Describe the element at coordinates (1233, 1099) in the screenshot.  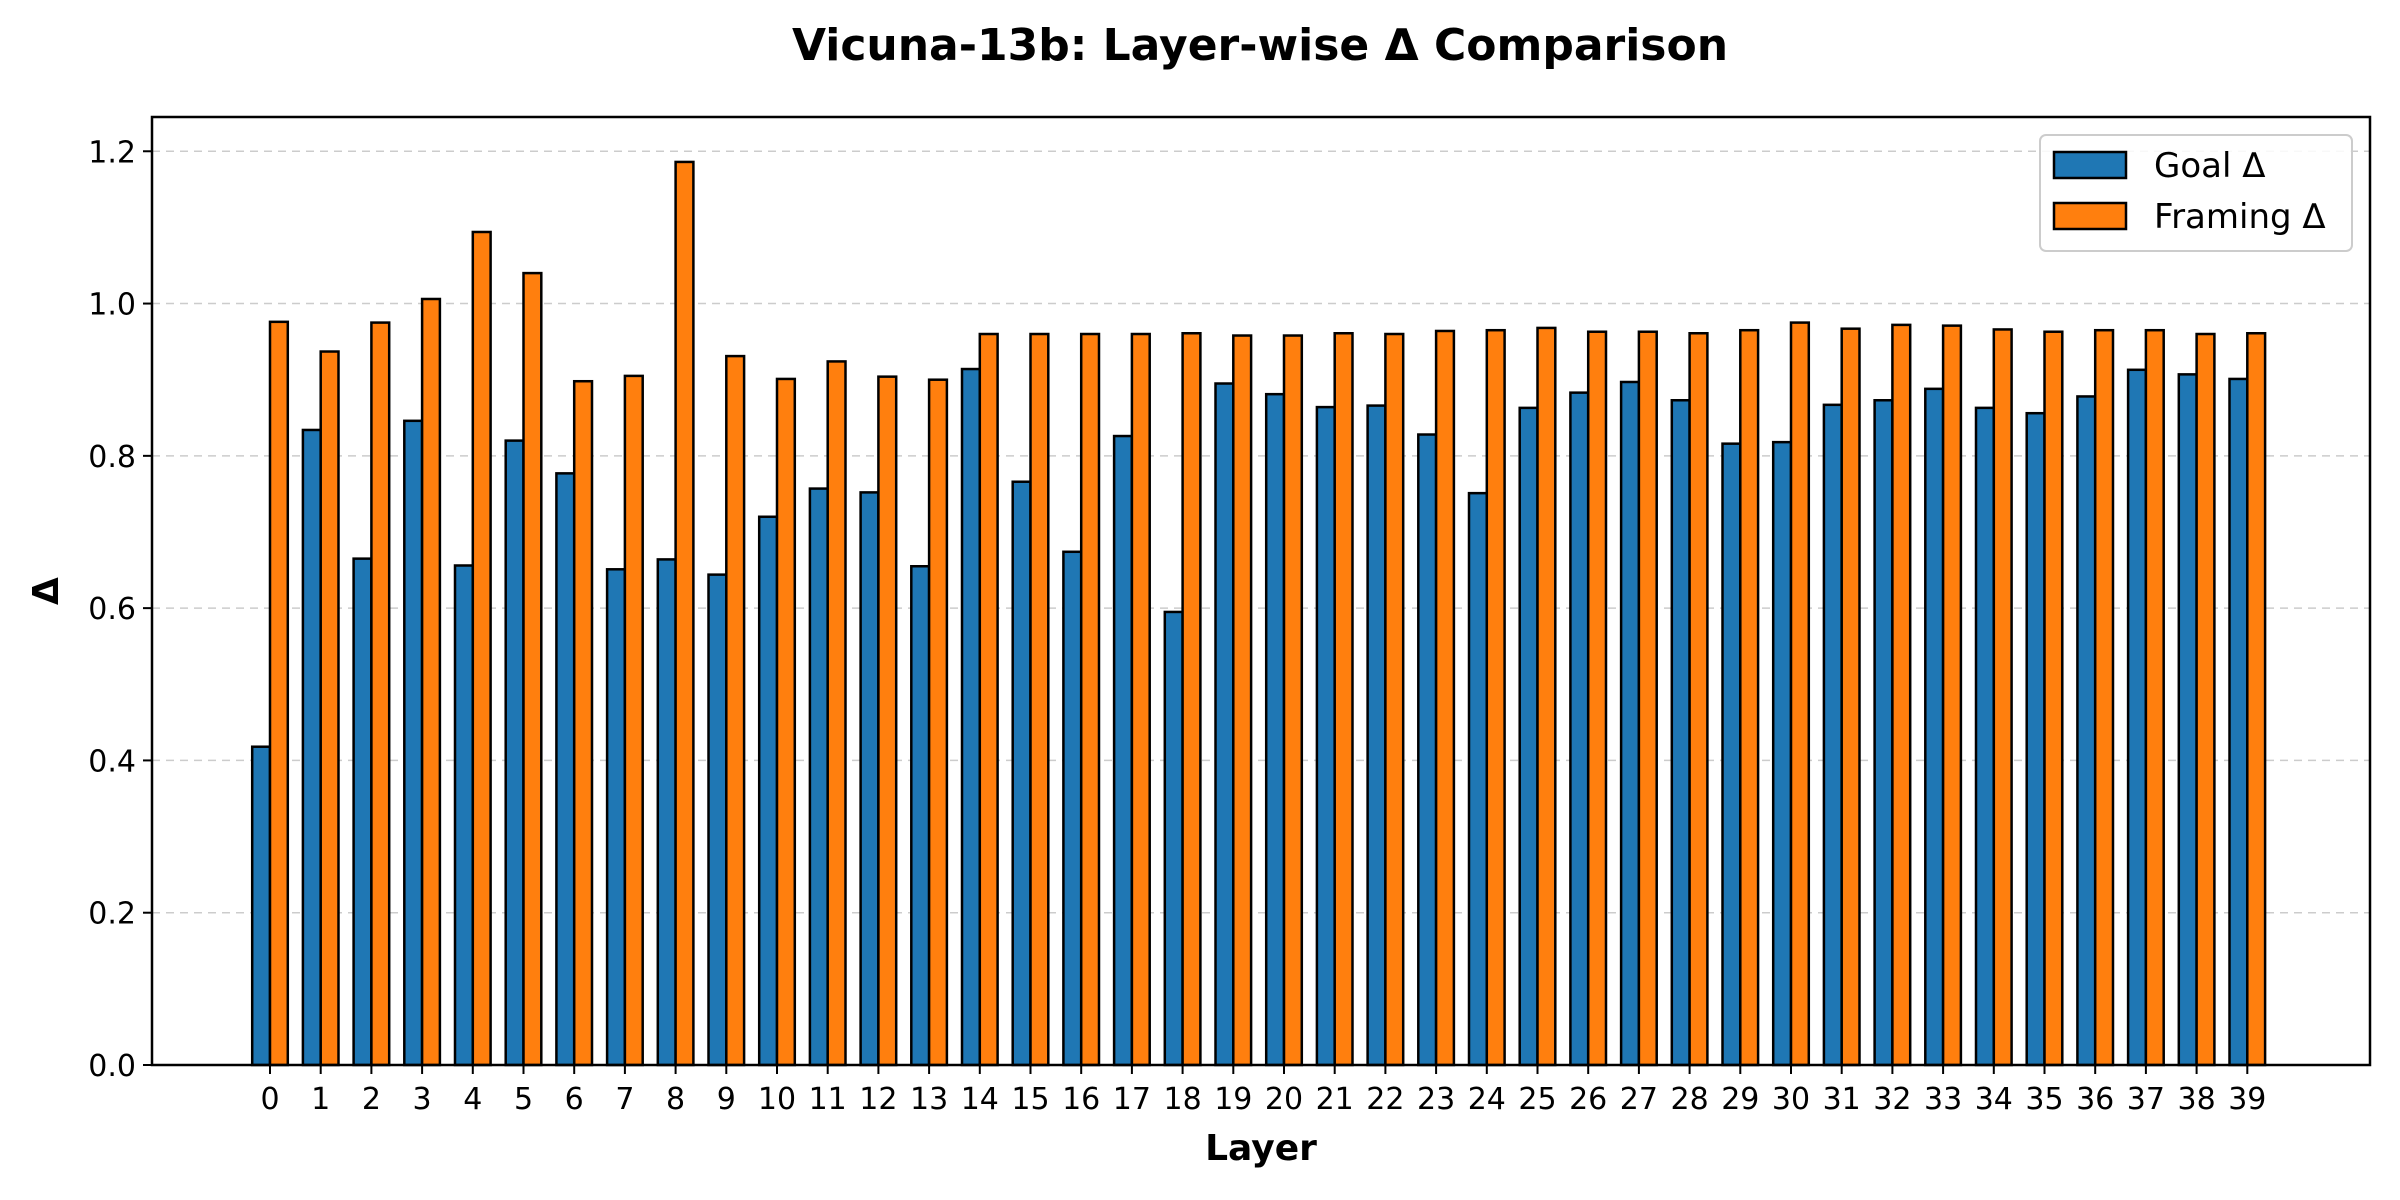
I see `x-tick-label: 19` at that location.